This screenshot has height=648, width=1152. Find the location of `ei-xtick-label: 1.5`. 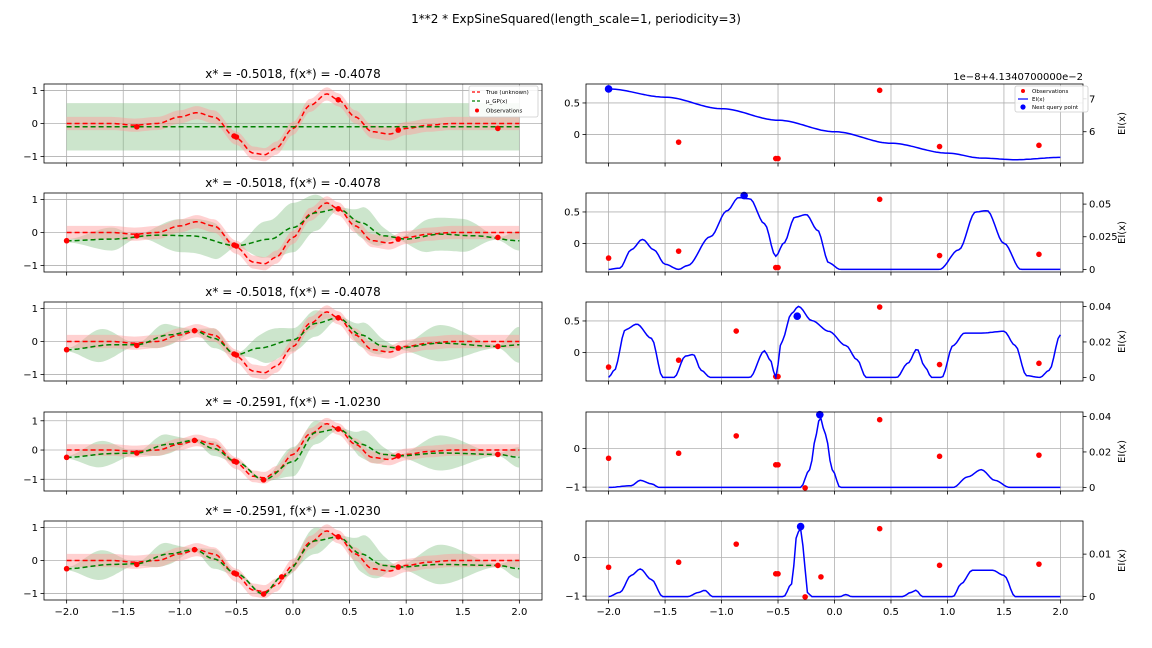

ei-xtick-label: 1.5 is located at coordinates (1004, 612).